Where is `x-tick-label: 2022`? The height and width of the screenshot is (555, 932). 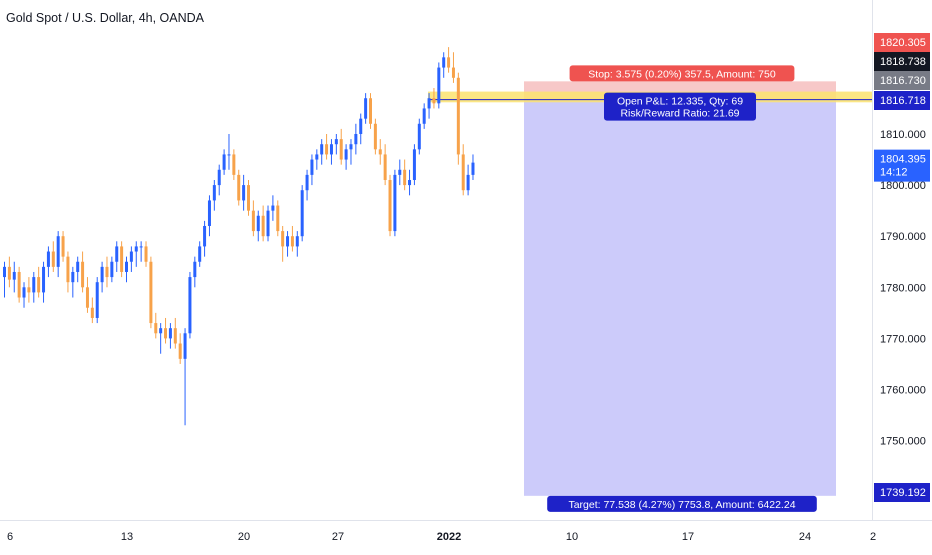
x-tick-label: 2022 is located at coordinates (449, 537).